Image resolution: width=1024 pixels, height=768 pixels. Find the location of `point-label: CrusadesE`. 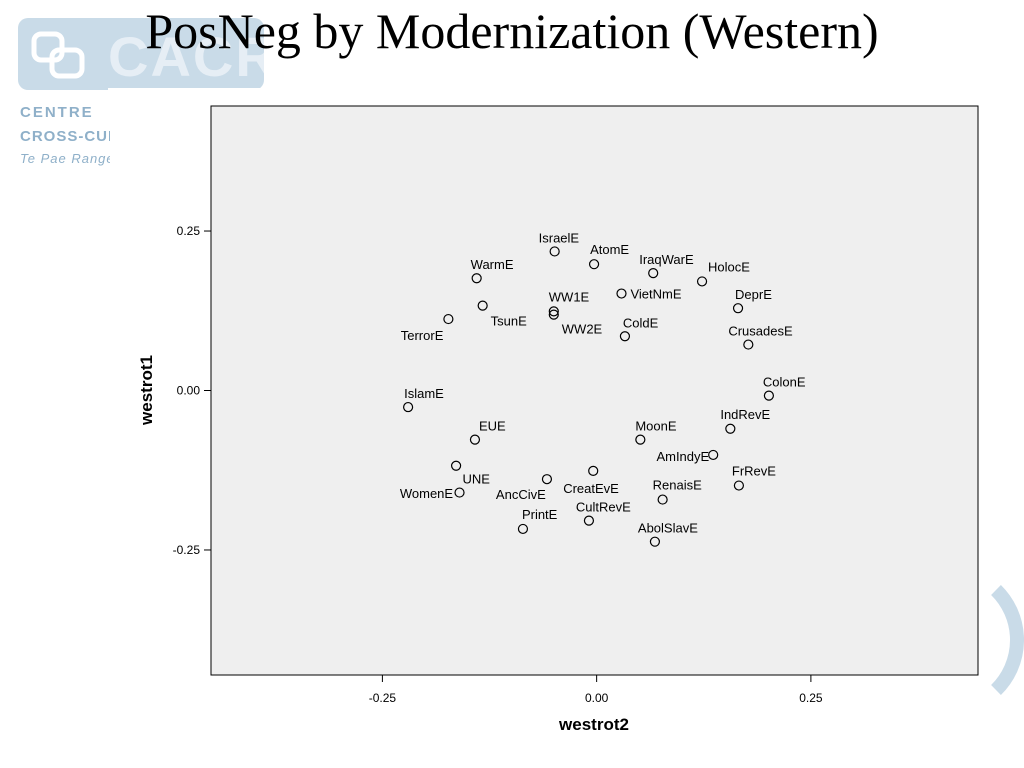

point-label: CrusadesE is located at coordinates (760, 331).